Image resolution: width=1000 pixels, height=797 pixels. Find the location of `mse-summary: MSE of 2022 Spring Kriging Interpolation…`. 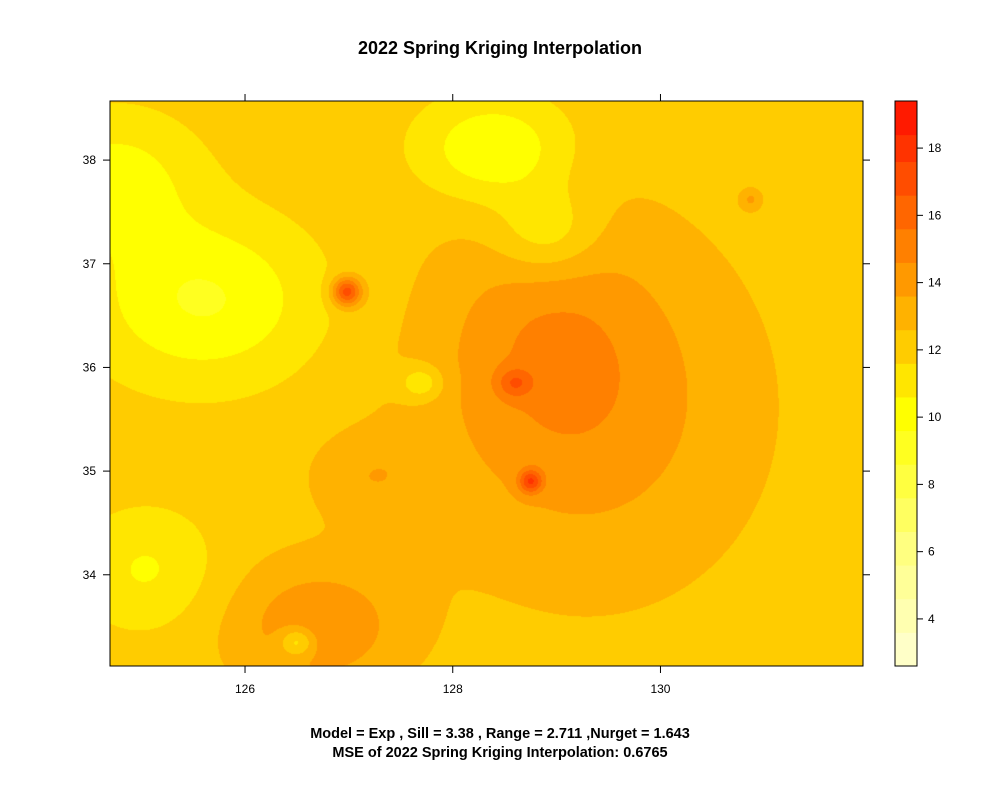

mse-summary: MSE of 2022 Spring Kriging Interpolation… is located at coordinates (499, 753).